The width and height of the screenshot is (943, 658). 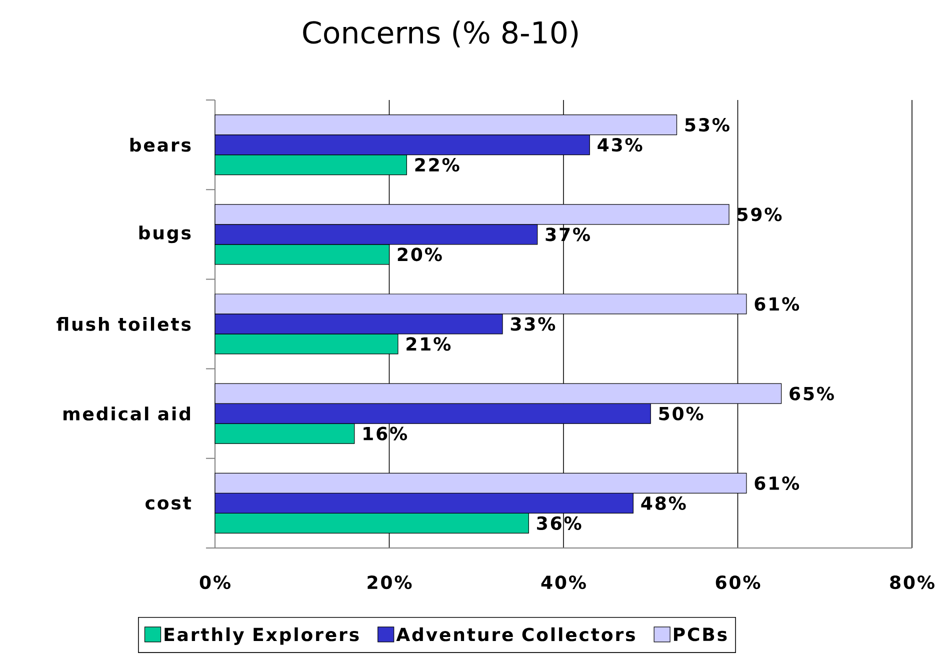 What do you see at coordinates (533, 324) in the screenshot?
I see `data-label: 33%` at bounding box center [533, 324].